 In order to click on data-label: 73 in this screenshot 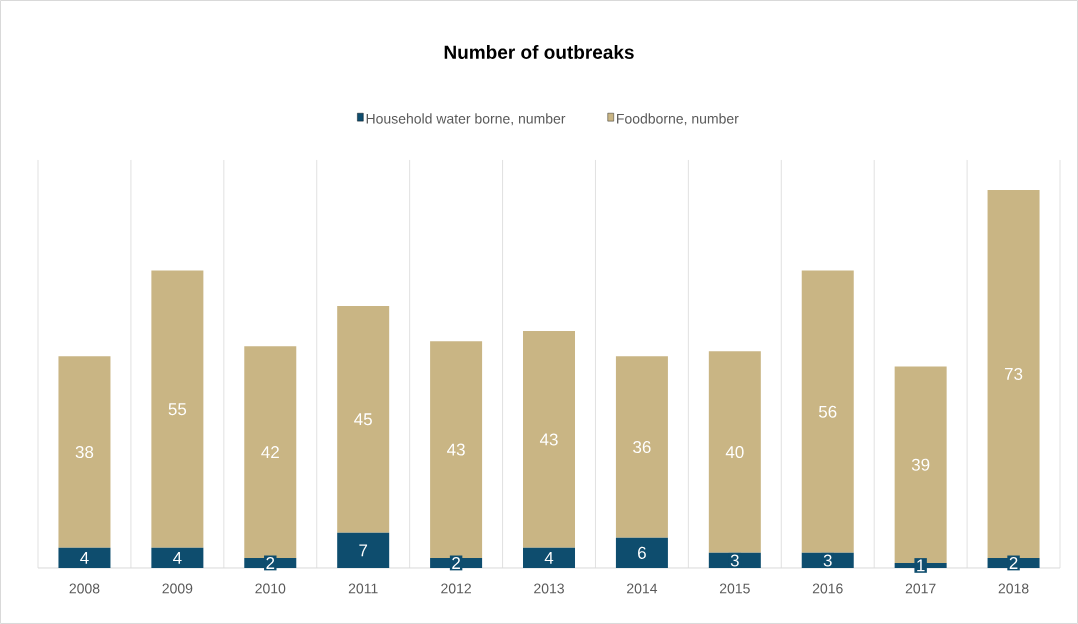, I will do `click(1013, 373)`.